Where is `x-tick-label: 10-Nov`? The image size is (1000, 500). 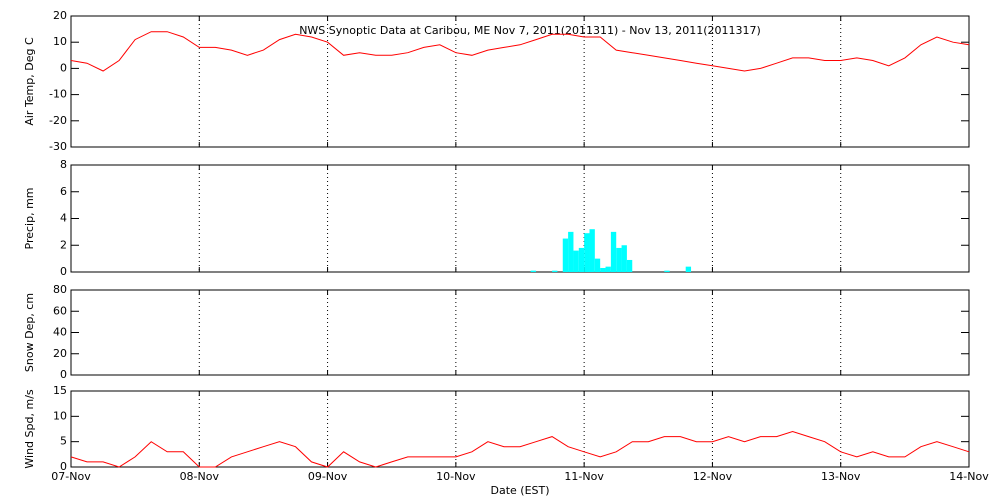
x-tick-label: 10-Nov is located at coordinates (456, 476).